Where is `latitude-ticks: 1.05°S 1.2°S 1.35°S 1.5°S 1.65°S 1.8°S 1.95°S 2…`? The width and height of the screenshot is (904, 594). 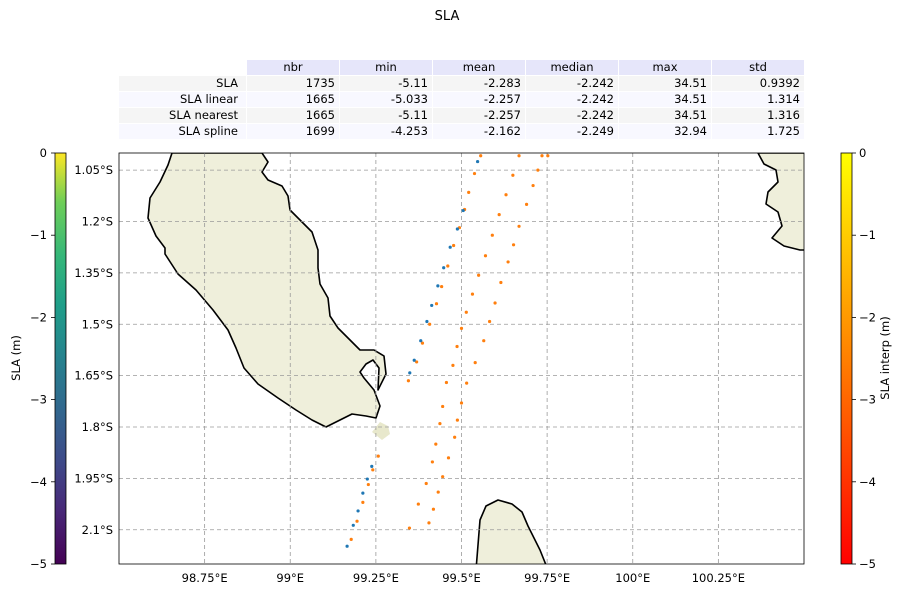 latitude-ticks: 1.05°S 1.2°S 1.35°S 1.5°S 1.65°S 1.8°S 1.95°S 2… is located at coordinates (93, 350).